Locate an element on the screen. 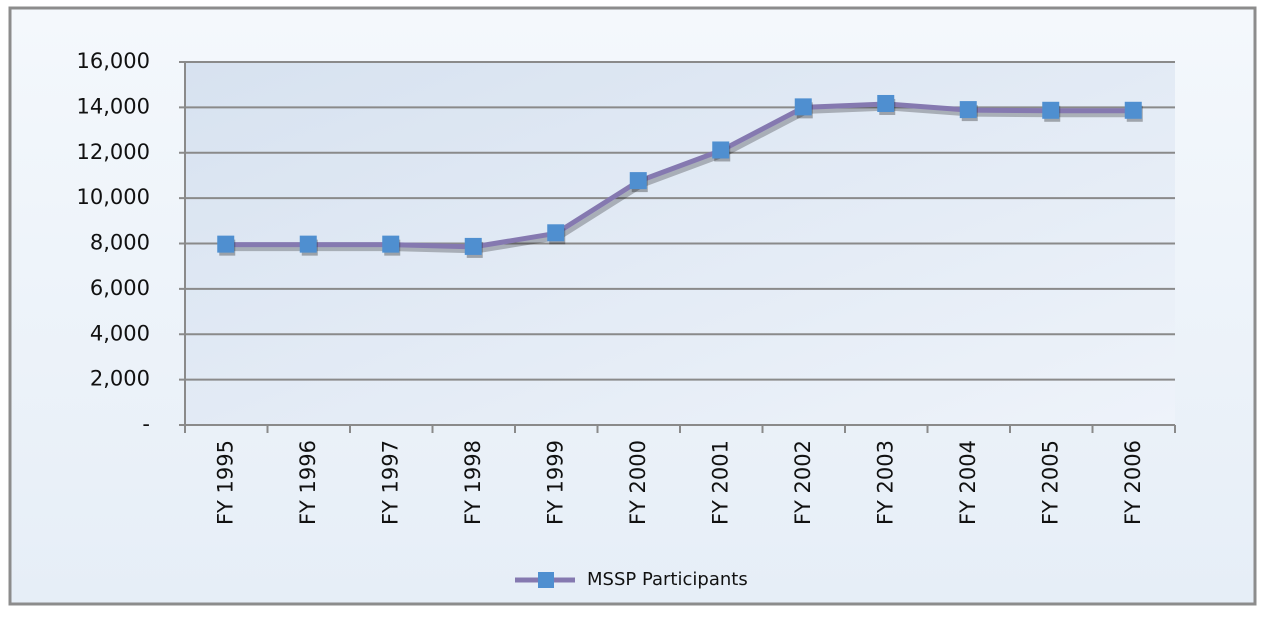 The height and width of the screenshot is (619, 1265). y-tick-label: 12,000 is located at coordinates (113, 152).